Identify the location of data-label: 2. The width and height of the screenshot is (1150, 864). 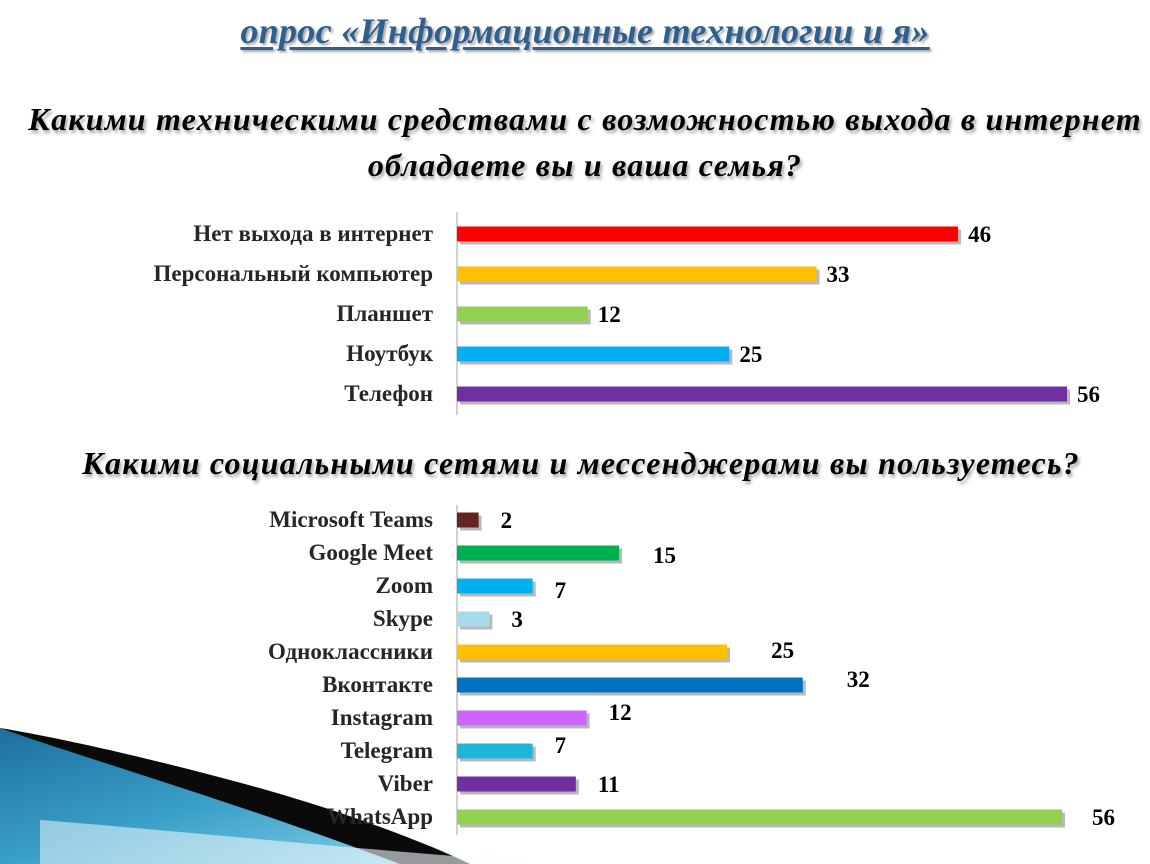
(507, 520).